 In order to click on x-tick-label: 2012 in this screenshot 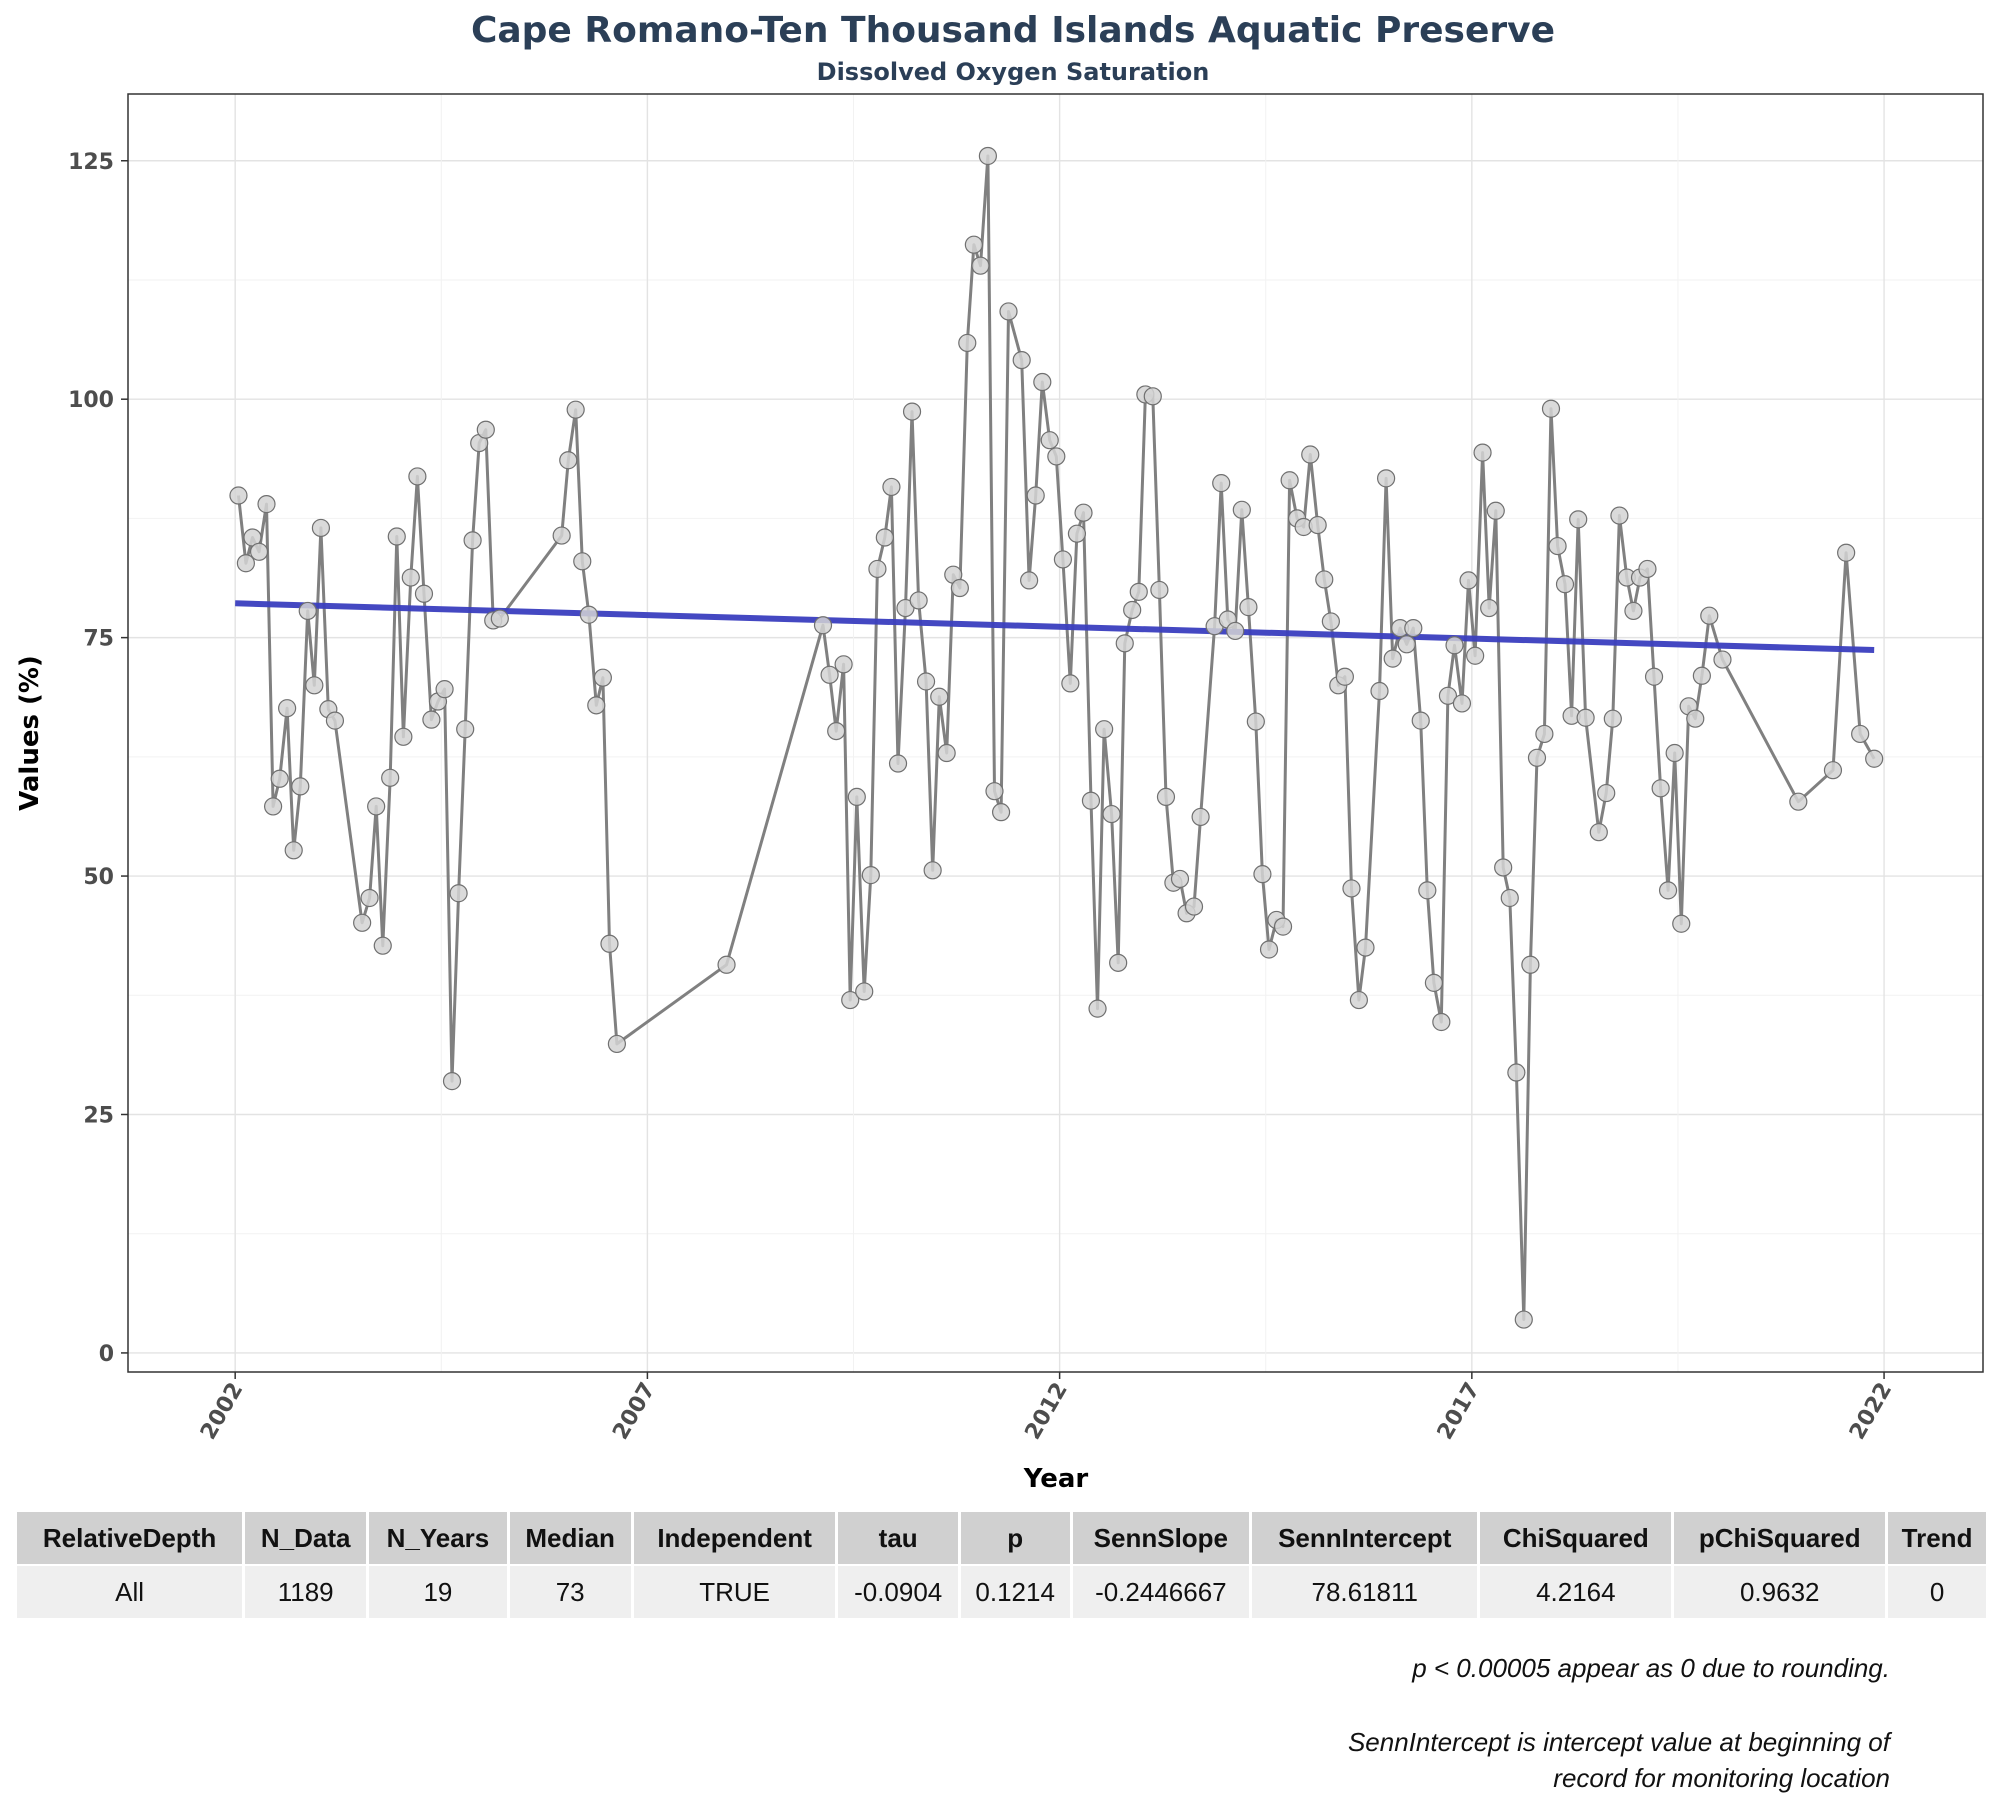, I will do `click(1047, 1412)`.